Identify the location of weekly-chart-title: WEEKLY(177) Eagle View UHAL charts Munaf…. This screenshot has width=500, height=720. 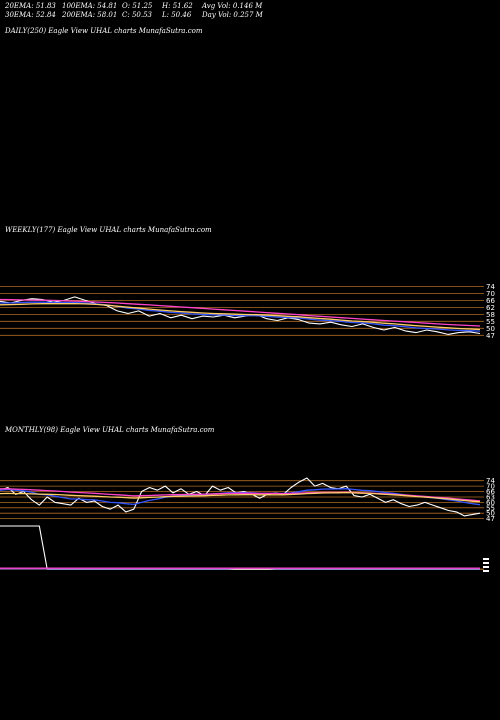
(108, 230).